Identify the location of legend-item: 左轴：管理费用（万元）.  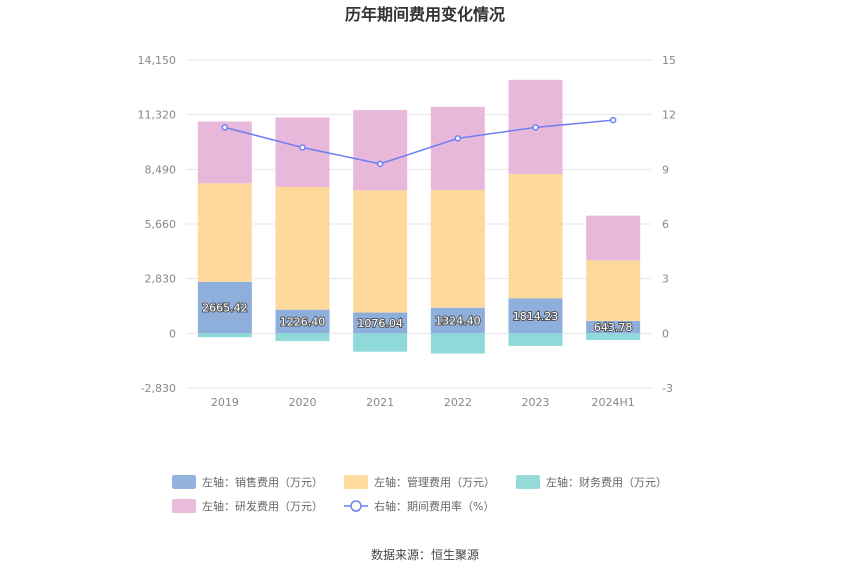
(419, 482).